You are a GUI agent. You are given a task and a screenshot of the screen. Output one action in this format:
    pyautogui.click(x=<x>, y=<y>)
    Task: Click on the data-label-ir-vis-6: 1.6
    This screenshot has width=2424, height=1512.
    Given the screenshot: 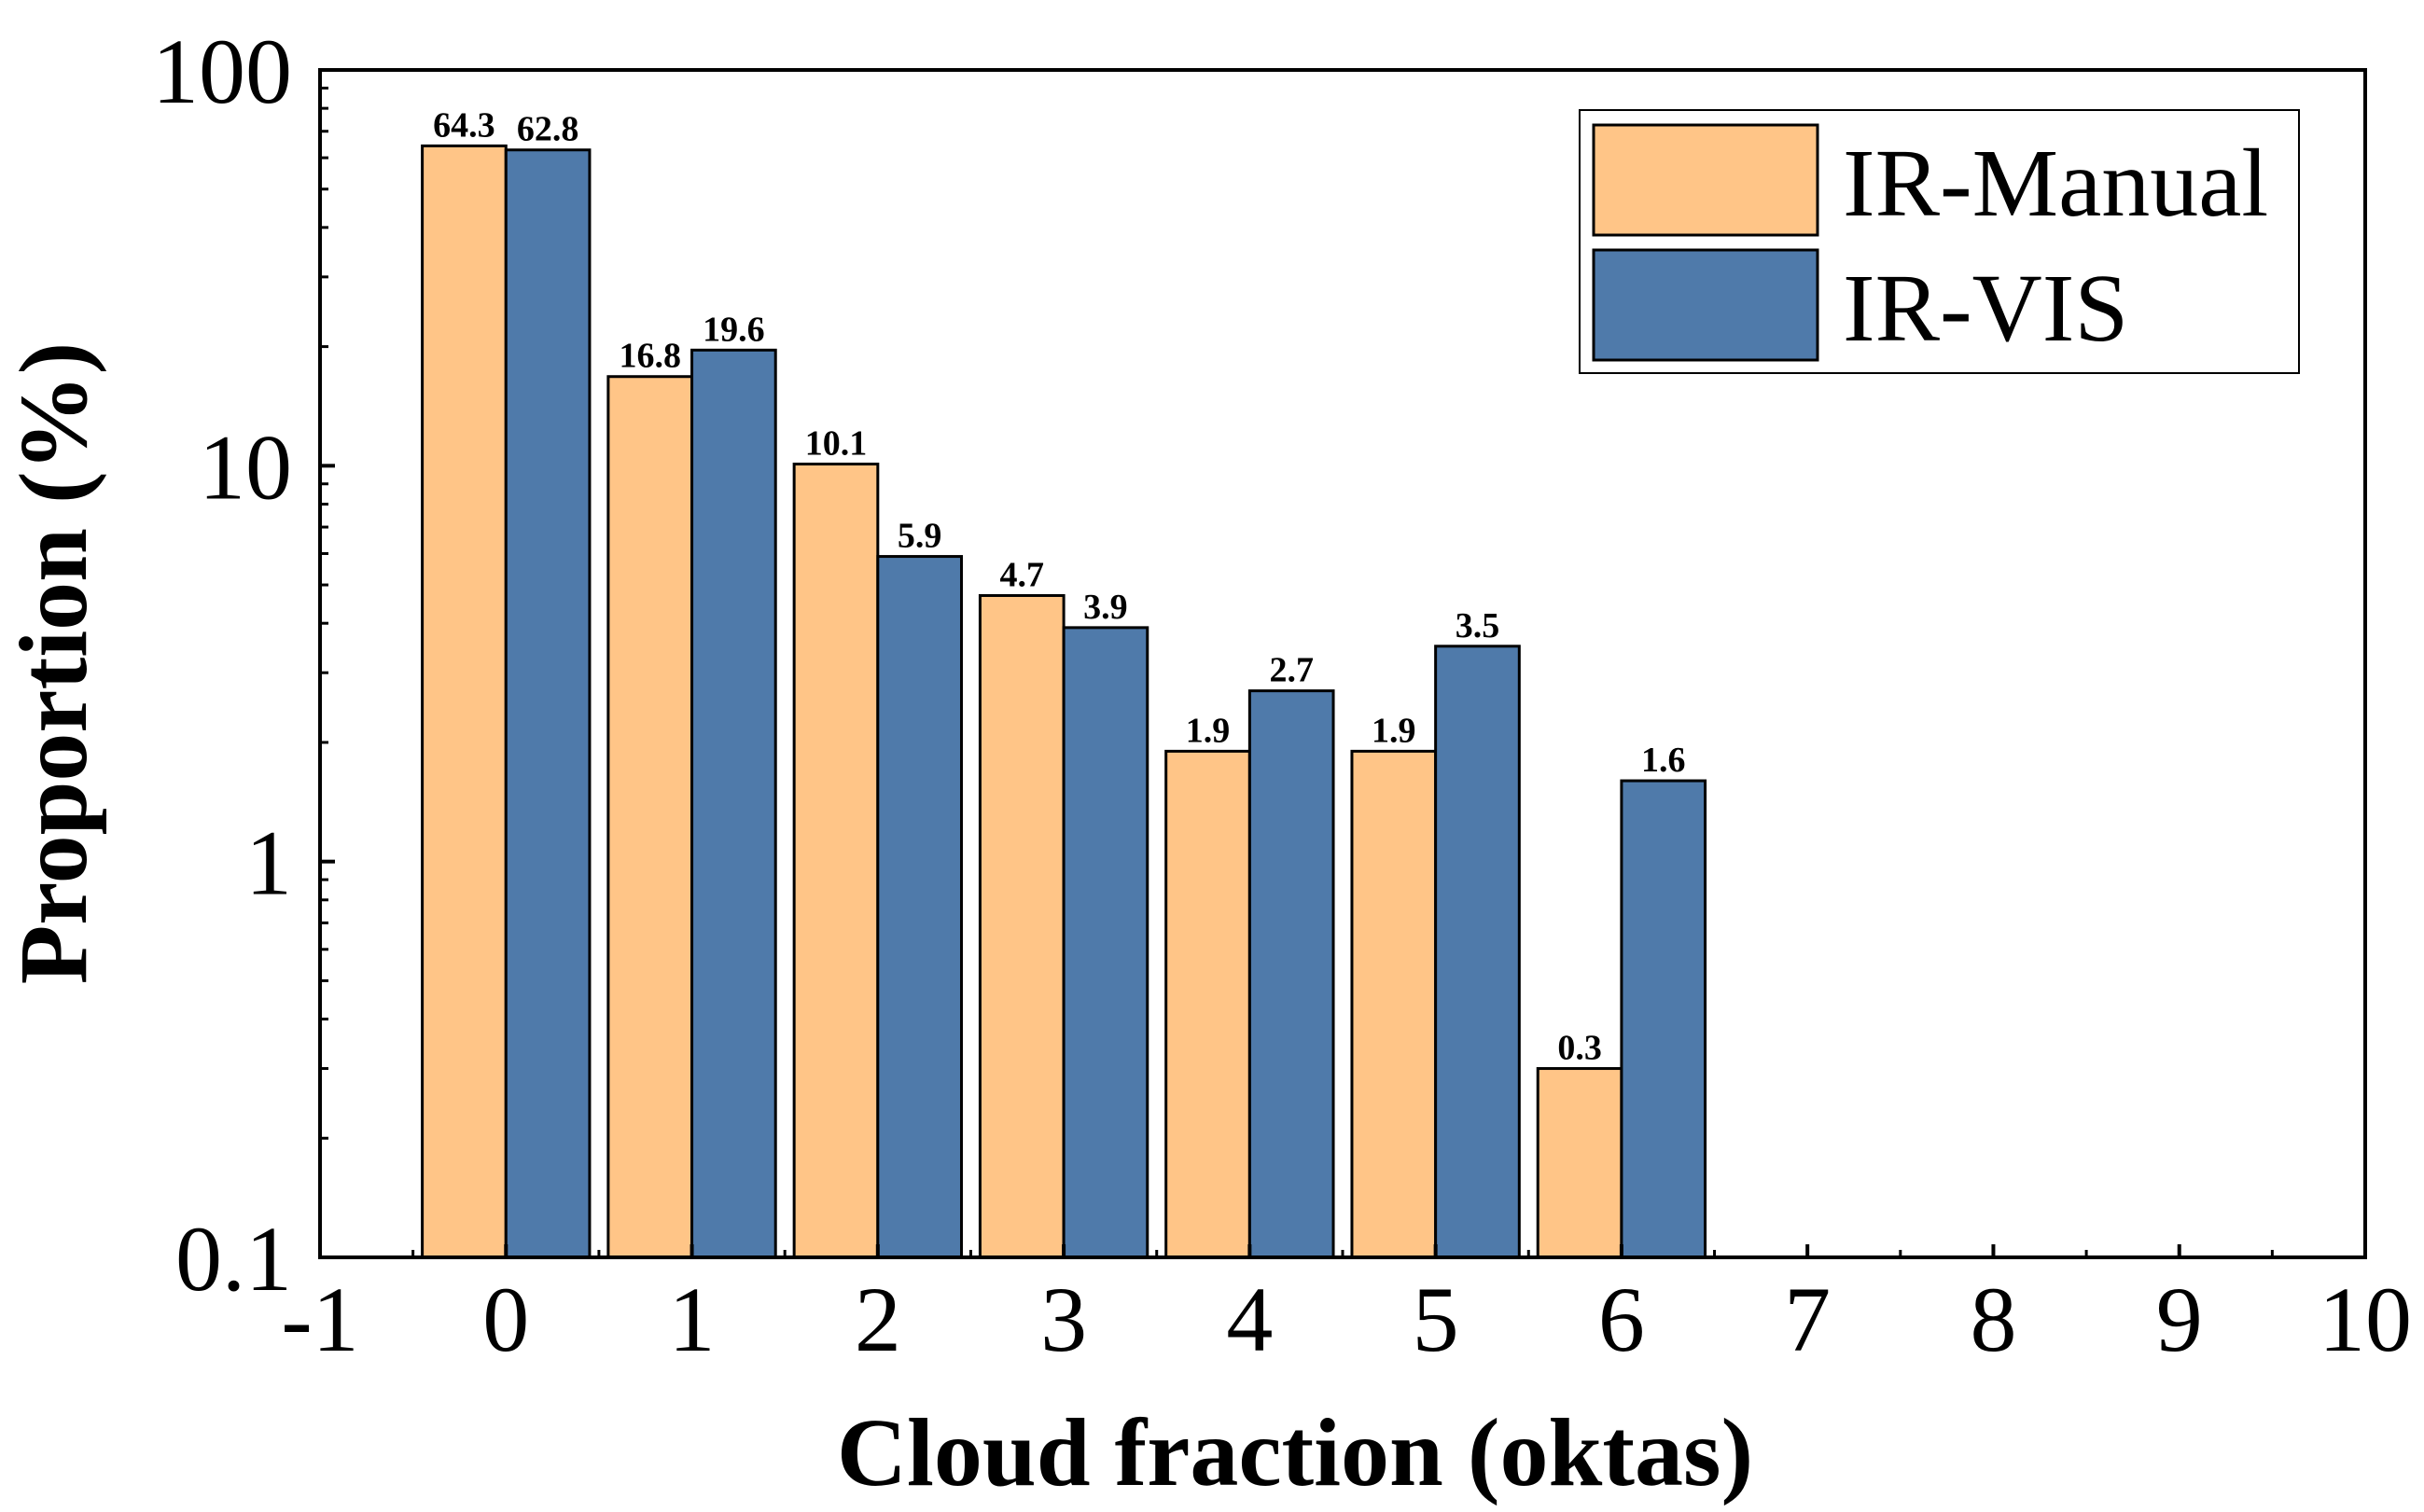 What is the action you would take?
    pyautogui.click(x=1663, y=760)
    